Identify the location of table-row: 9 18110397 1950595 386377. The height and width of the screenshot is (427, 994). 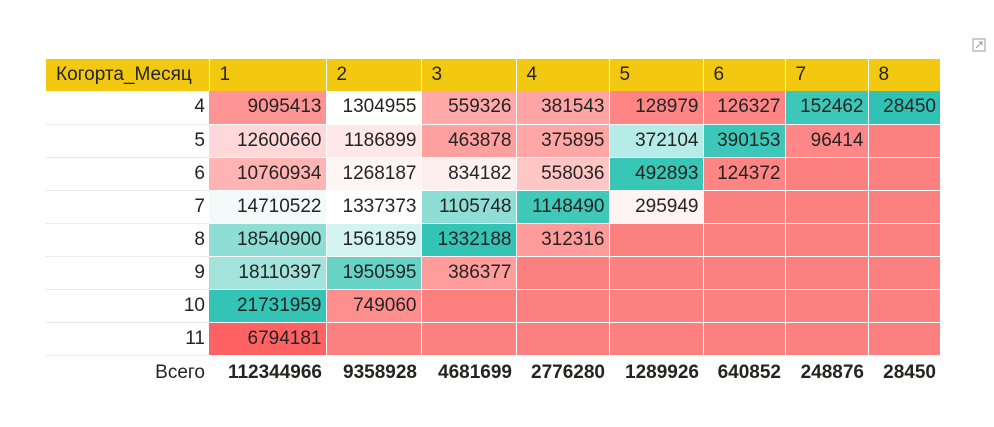
(493, 273).